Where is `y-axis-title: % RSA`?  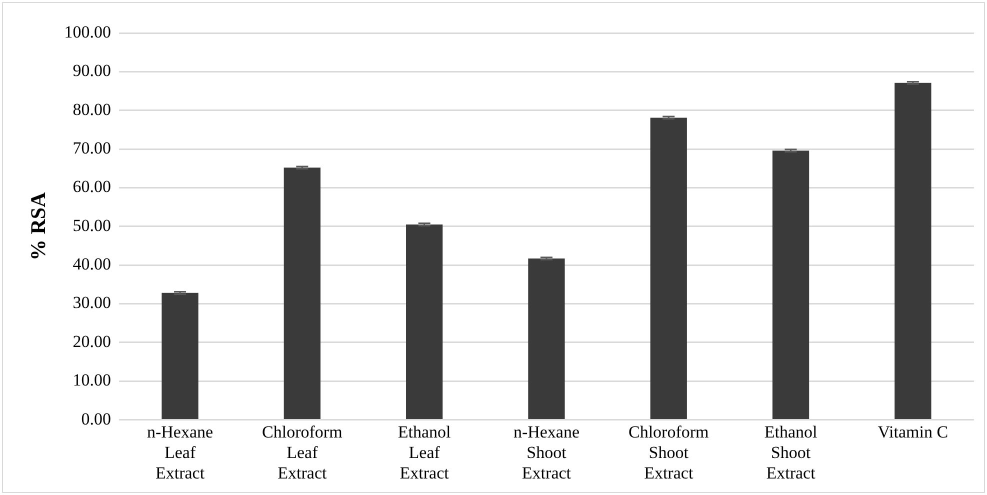 y-axis-title: % RSA is located at coordinates (38, 226).